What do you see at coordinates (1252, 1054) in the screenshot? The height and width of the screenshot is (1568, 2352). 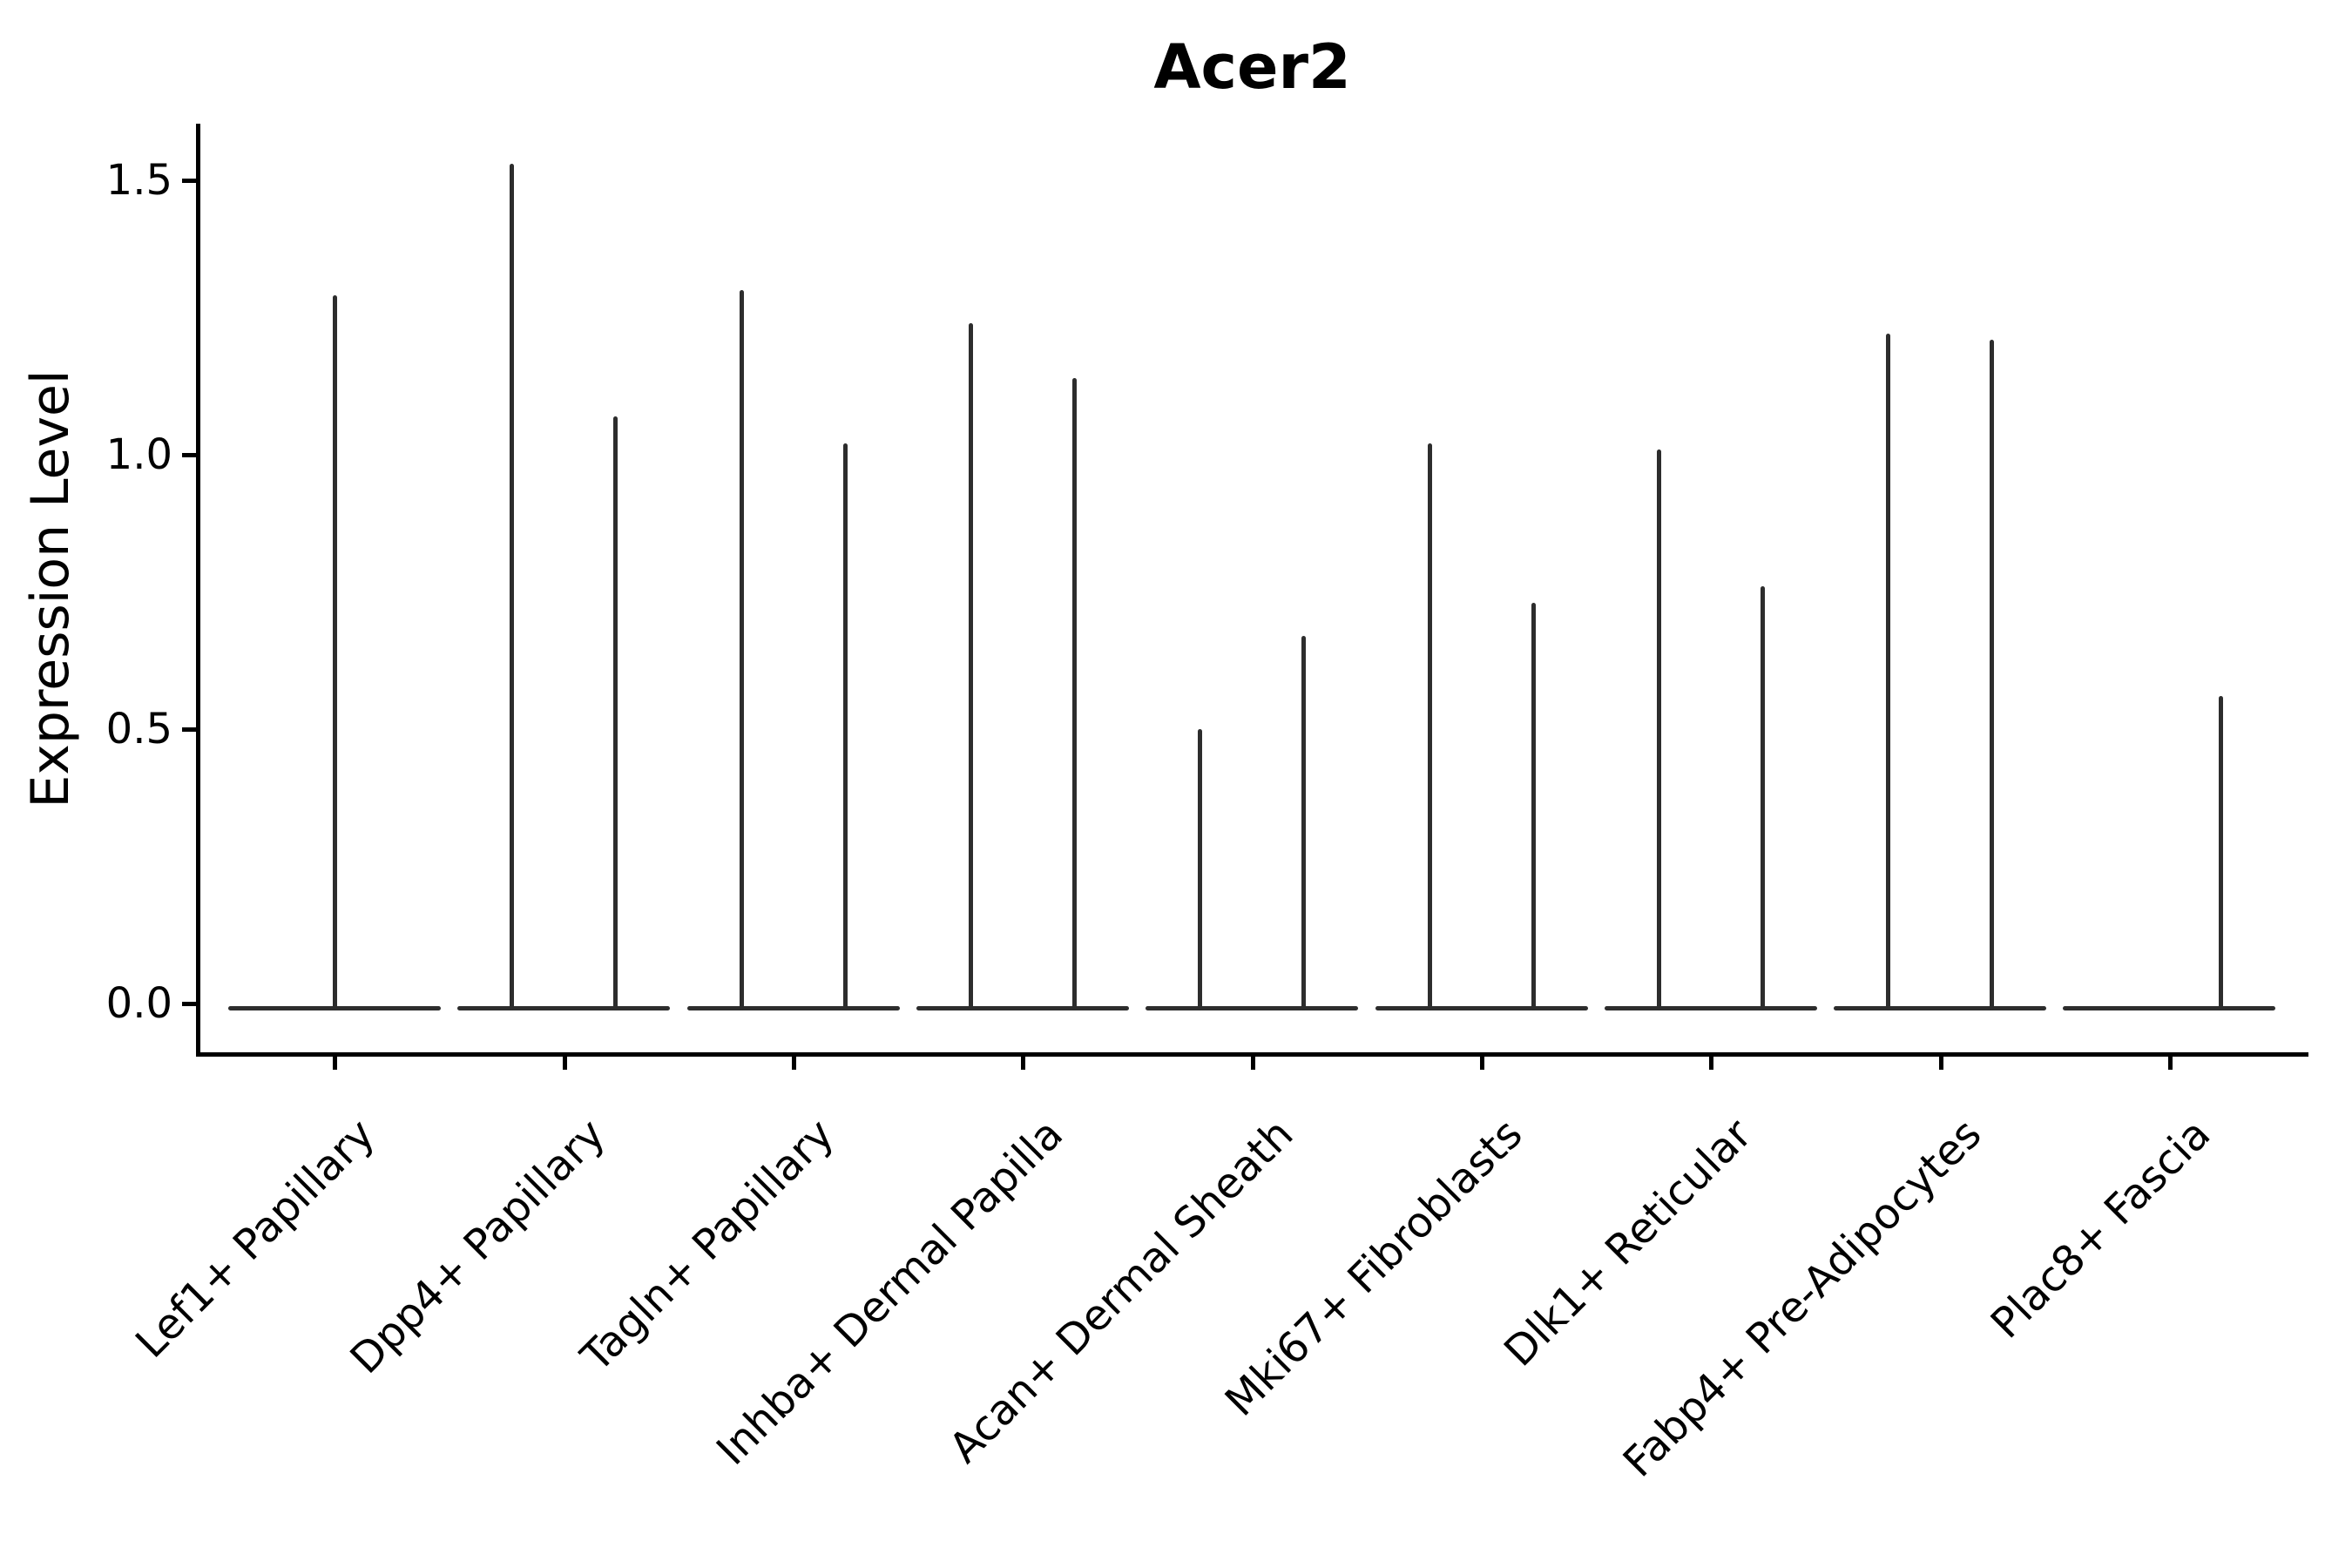 I see `x-axis-spine` at bounding box center [1252, 1054].